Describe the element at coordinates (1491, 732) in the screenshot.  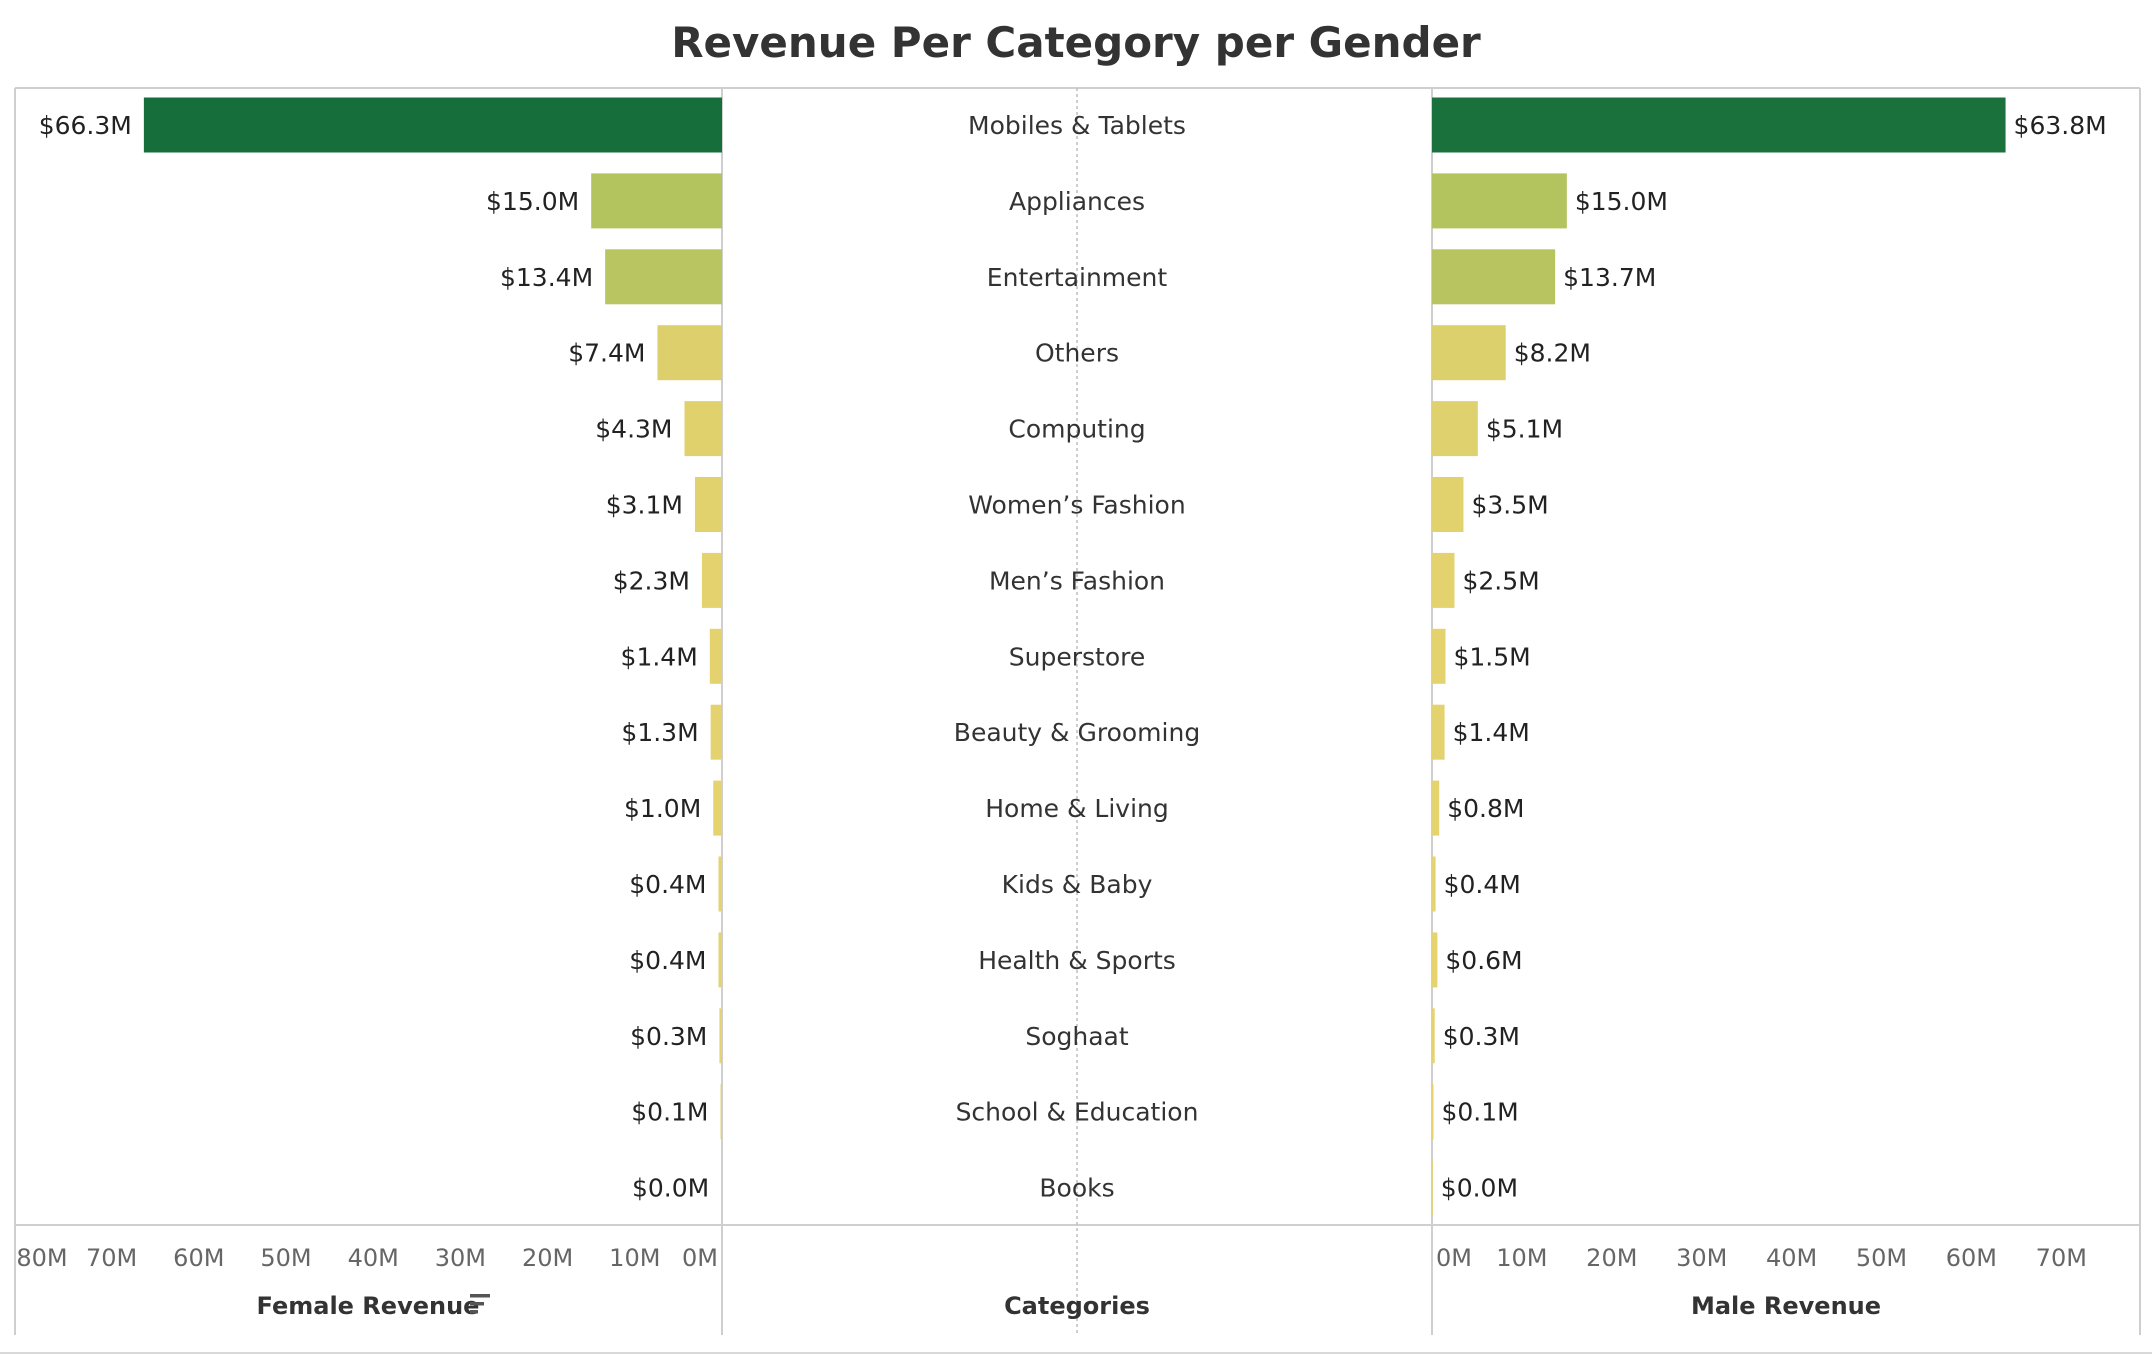
I see `male-value-label: $1.4M` at that location.